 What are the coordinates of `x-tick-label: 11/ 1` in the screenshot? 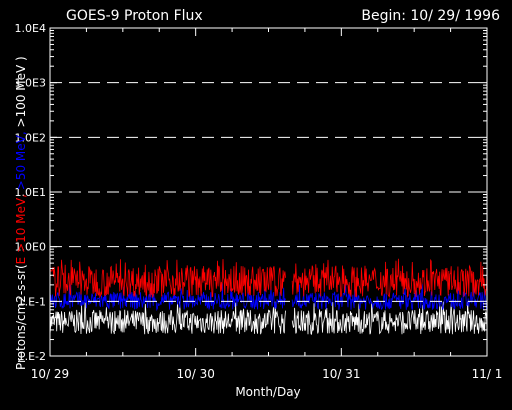 It's located at (487, 374).